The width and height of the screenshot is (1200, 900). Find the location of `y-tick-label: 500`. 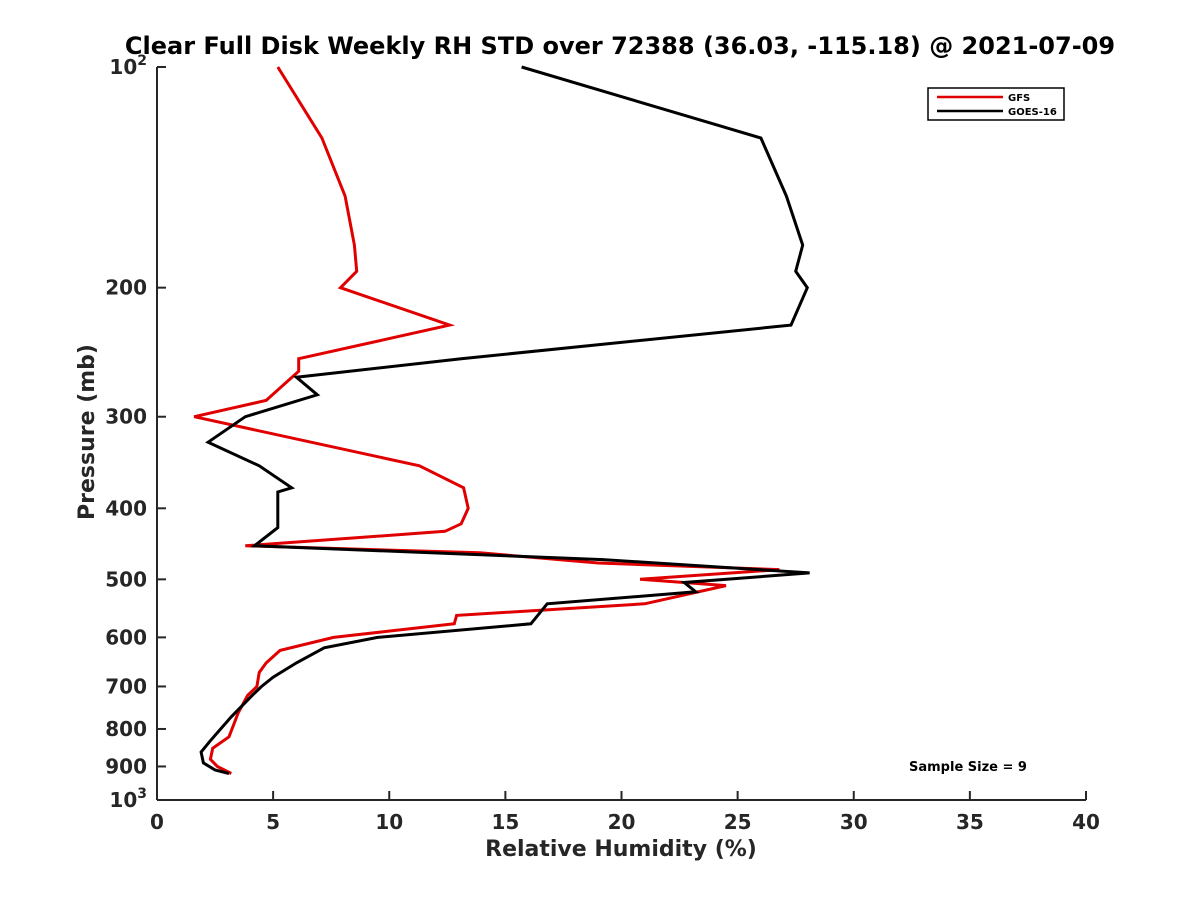

y-tick-label: 500 is located at coordinates (126, 579).